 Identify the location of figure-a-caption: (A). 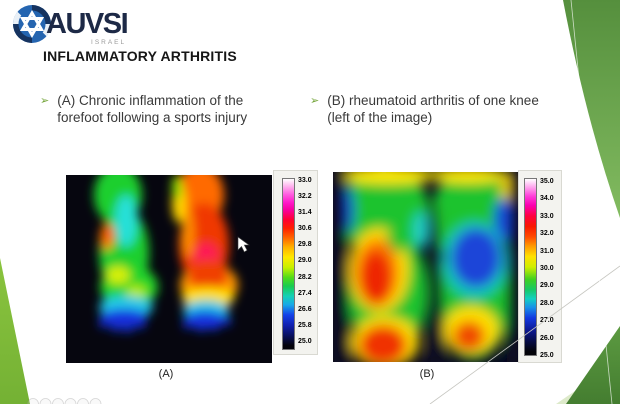
(166, 374).